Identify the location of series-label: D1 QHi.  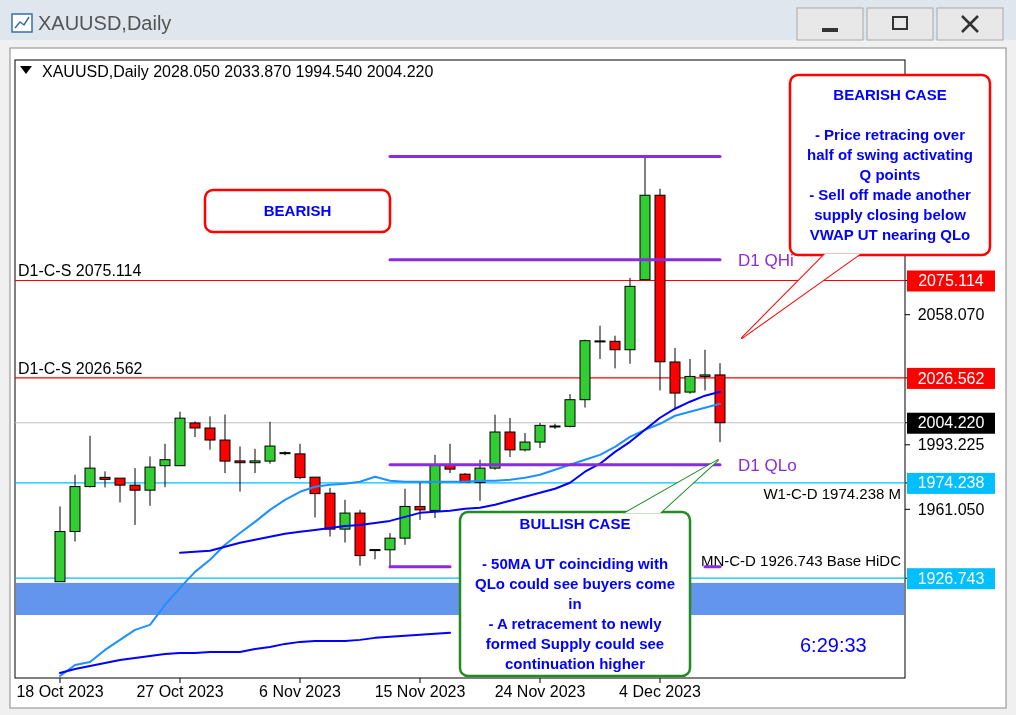
(766, 260).